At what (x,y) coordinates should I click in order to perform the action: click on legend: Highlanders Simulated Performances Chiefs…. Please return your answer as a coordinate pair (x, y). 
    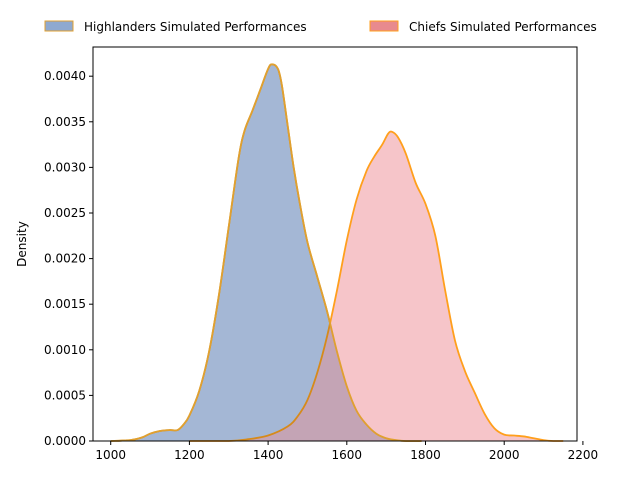
    Looking at the image, I should click on (320, 27).